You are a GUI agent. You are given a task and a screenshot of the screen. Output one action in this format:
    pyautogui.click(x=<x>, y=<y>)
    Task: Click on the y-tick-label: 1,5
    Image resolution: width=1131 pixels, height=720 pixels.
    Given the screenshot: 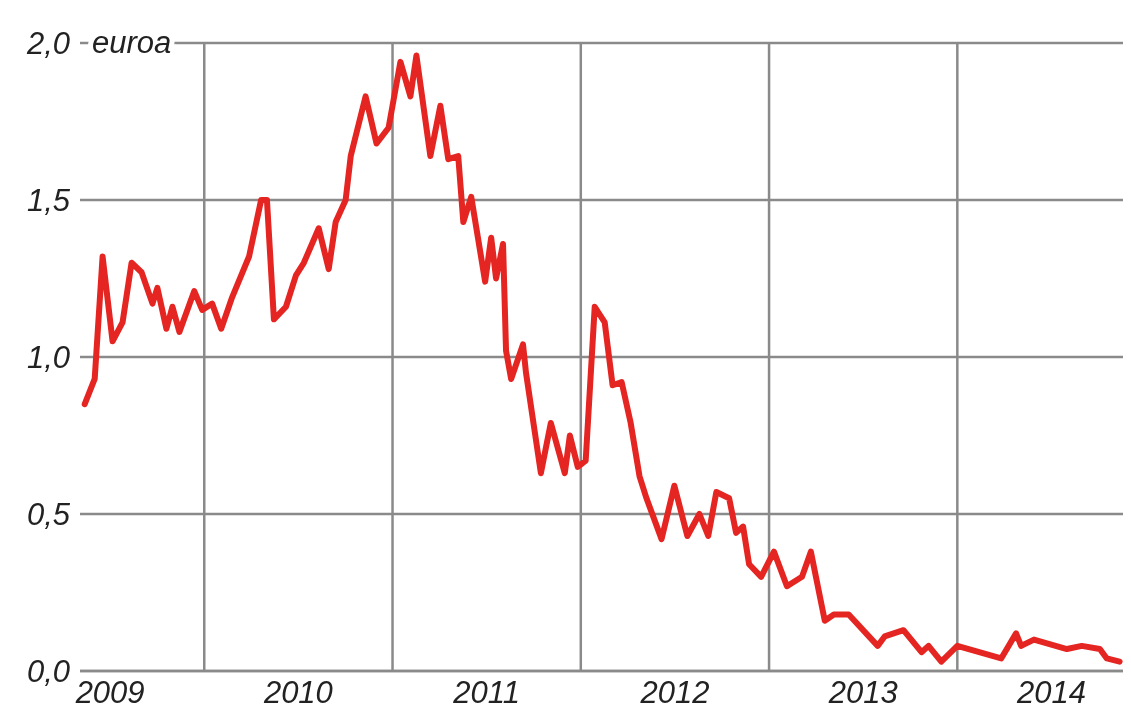 What is the action you would take?
    pyautogui.click(x=48, y=201)
    